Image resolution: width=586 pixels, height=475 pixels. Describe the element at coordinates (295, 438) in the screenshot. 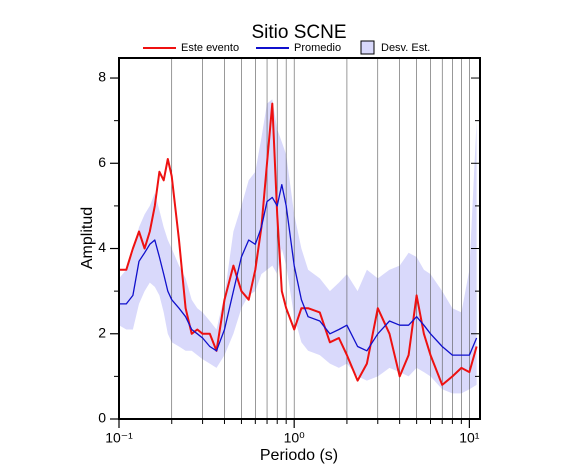

I see `x-tick-label: 10⁰` at that location.